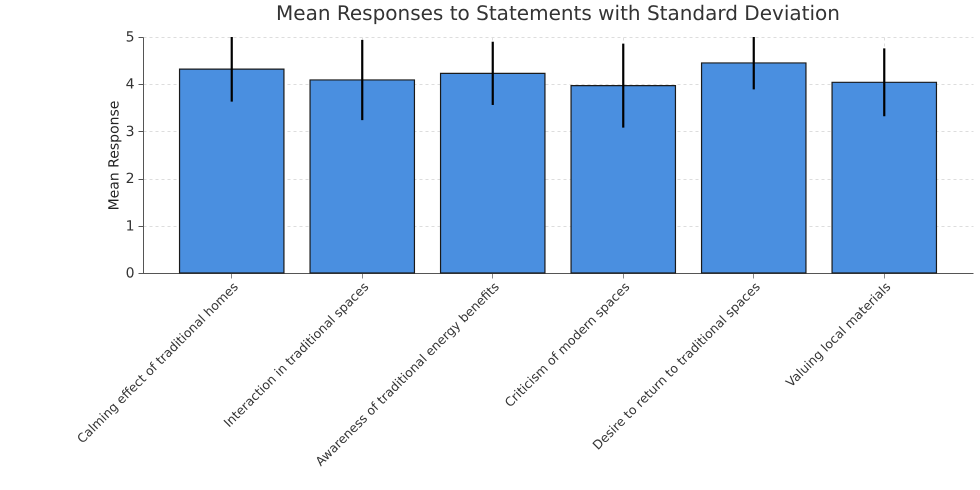 This screenshot has width=980, height=490. I want to click on y-tick-label: 5, so click(130, 38).